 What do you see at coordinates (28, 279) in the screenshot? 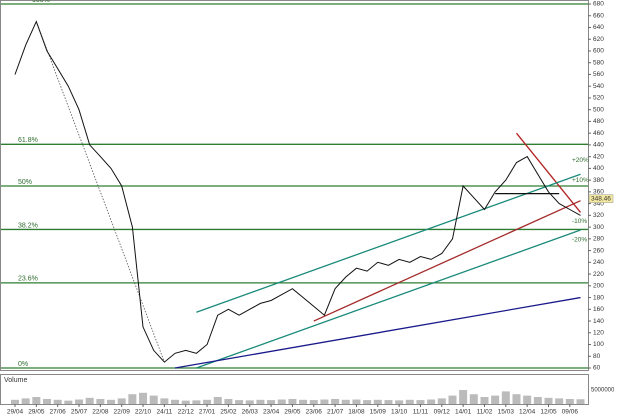
I see `fib-label: 23.6%` at bounding box center [28, 279].